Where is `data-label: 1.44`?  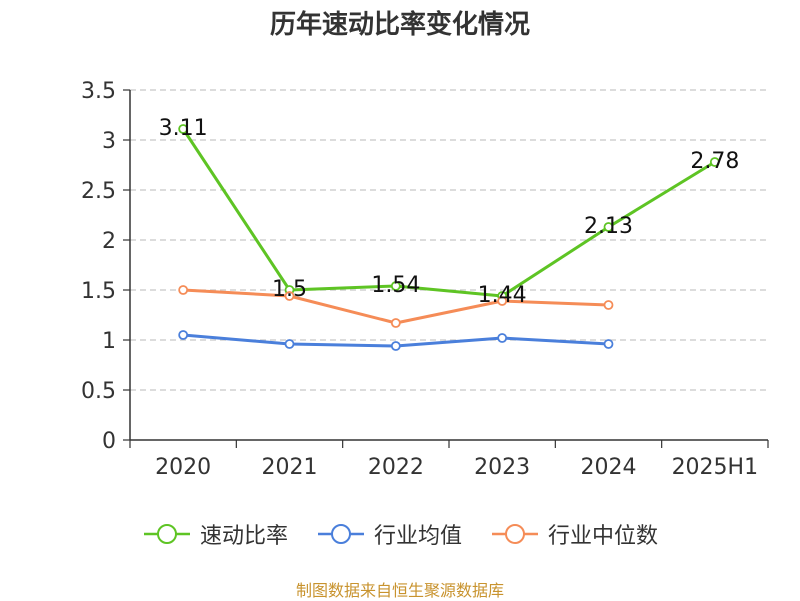
data-label: 1.44 is located at coordinates (502, 295).